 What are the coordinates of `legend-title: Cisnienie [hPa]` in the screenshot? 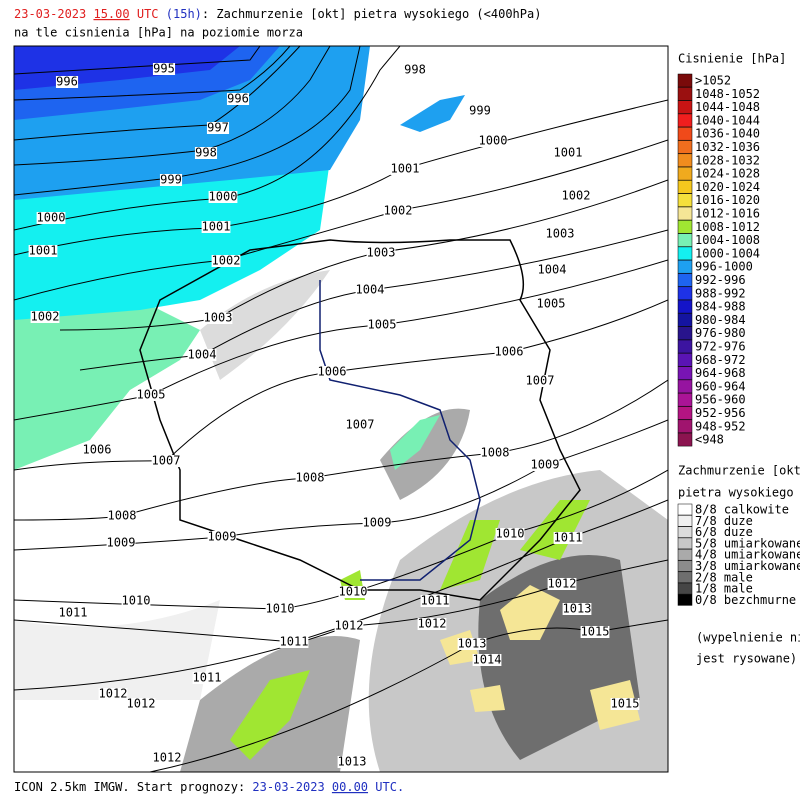 It's located at (732, 59).